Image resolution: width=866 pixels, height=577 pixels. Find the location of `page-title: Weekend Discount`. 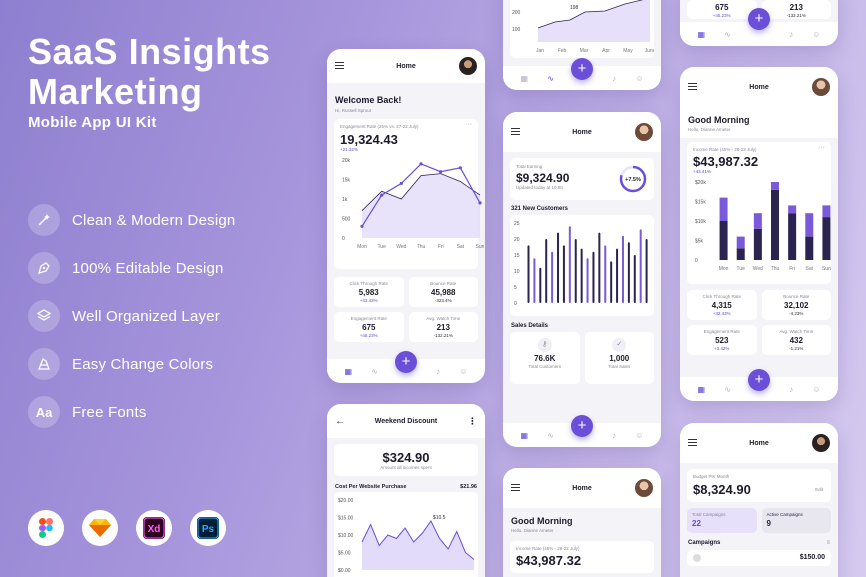

page-title: Weekend Discount is located at coordinates (406, 421).